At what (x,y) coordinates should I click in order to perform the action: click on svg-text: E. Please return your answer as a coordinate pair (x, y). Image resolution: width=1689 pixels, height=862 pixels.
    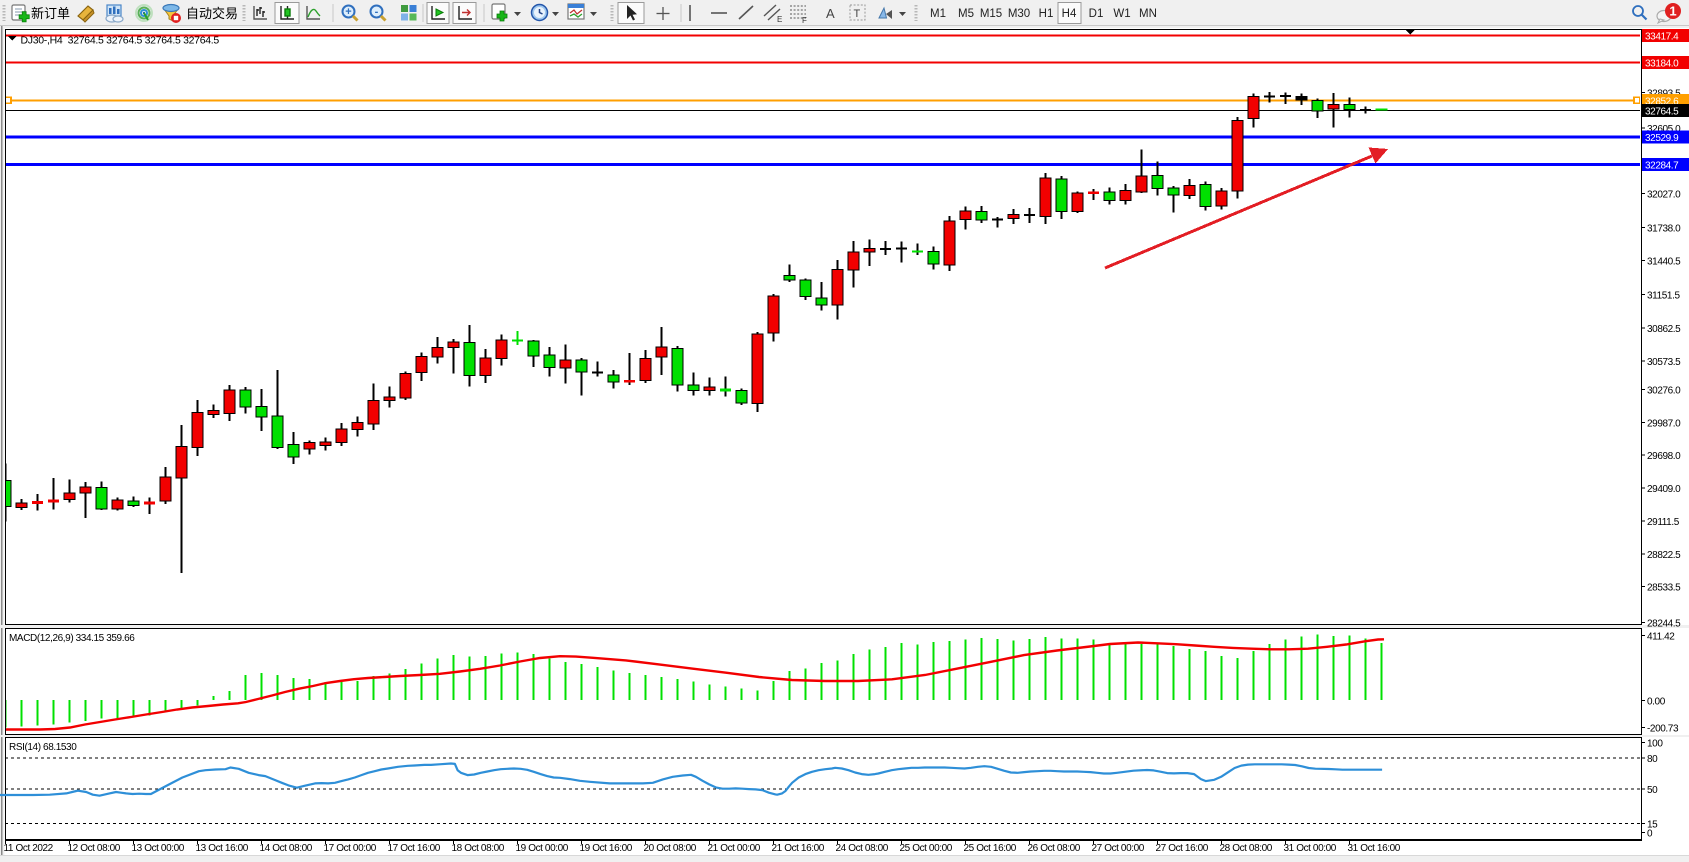
    Looking at the image, I should click on (779, 19).